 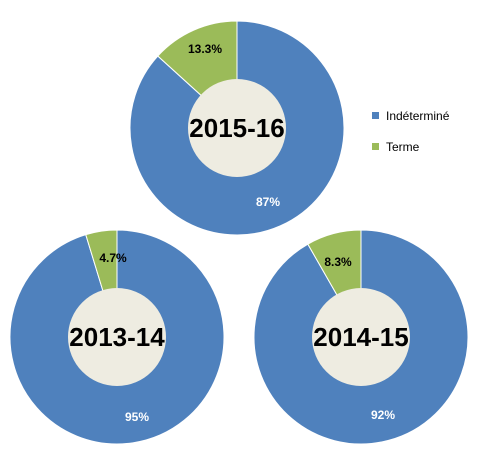 I want to click on legend: Indéterminé Terme, so click(x=411, y=131).